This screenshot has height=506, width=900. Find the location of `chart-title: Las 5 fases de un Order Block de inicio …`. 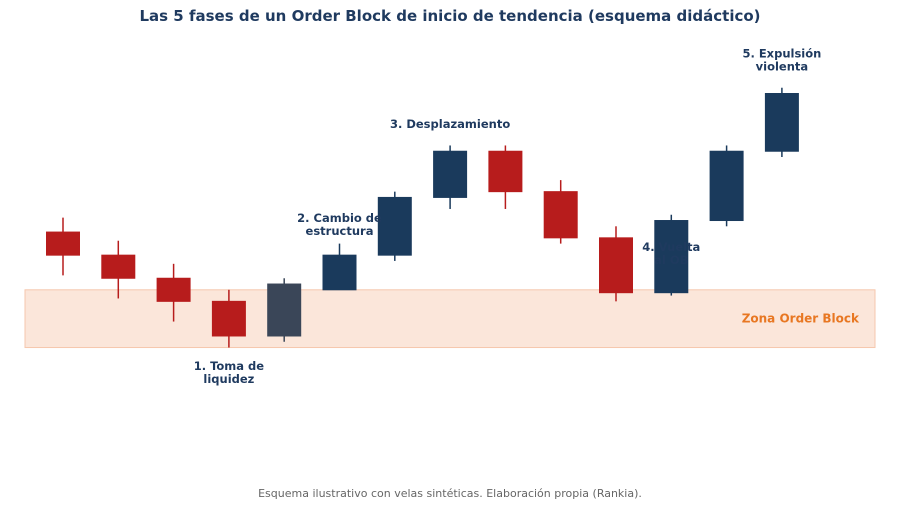

chart-title: Las 5 fases de un Order Block de inicio … is located at coordinates (449, 16).